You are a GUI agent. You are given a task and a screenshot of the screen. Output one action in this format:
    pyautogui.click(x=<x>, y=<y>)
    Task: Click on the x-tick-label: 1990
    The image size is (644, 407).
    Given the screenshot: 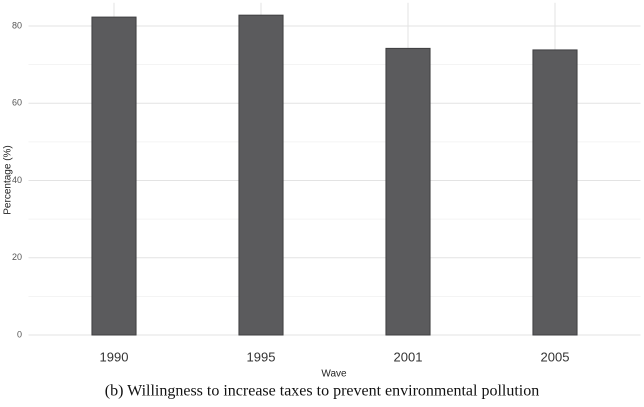 What is the action you would take?
    pyautogui.click(x=114, y=356)
    